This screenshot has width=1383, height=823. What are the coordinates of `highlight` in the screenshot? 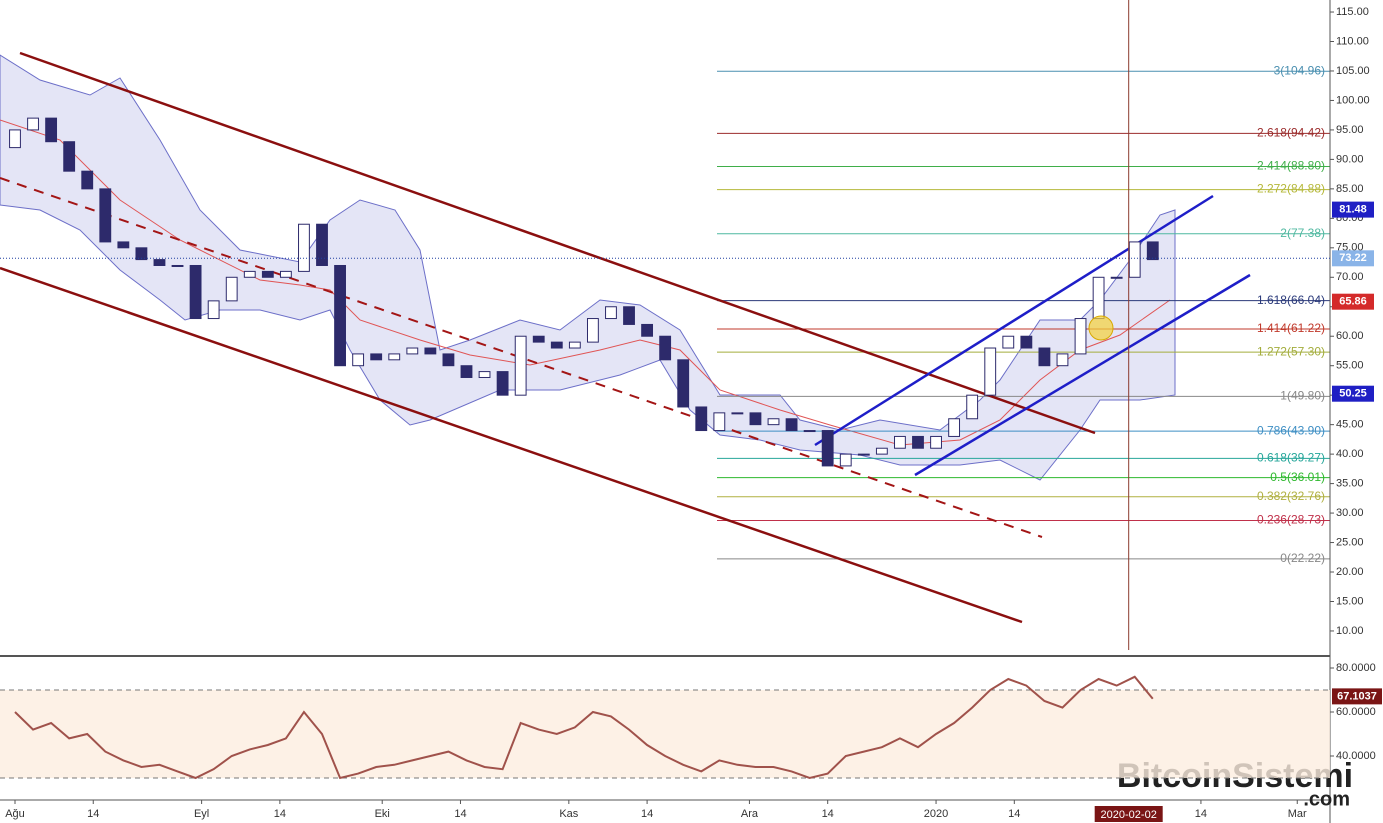 It's located at (1101, 328).